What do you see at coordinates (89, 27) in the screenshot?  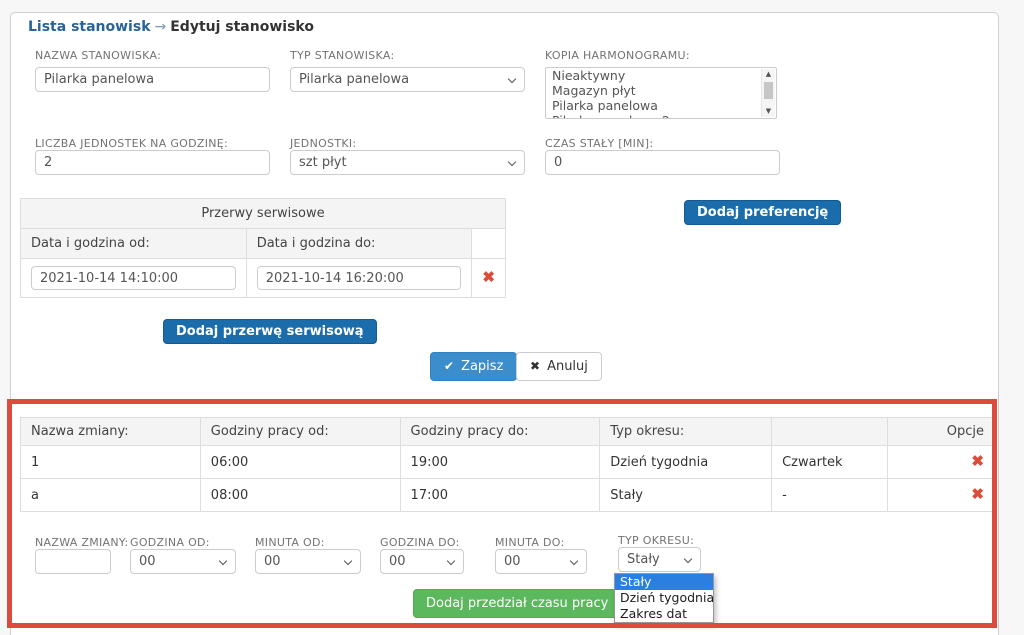 I see `breadcrumb-link-lista-stanowisk: Lista stanowisk` at bounding box center [89, 27].